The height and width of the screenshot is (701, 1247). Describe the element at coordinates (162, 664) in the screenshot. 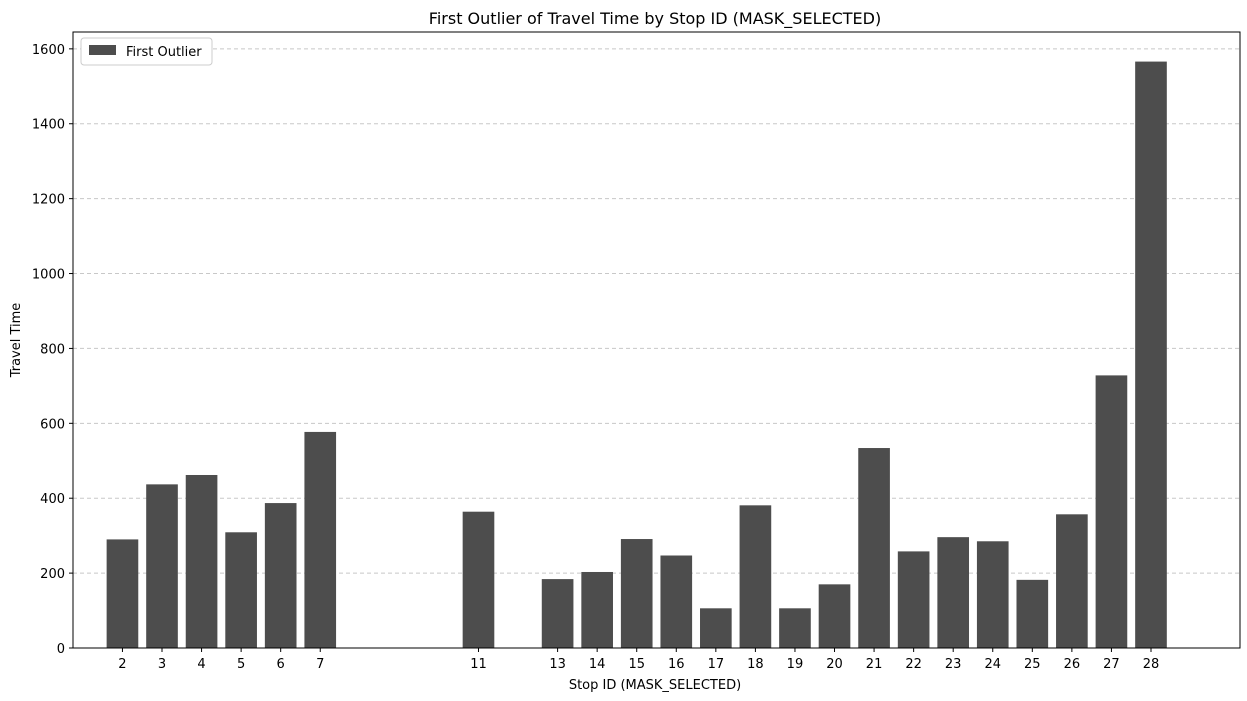

I see `x-tick-label: 3` at that location.